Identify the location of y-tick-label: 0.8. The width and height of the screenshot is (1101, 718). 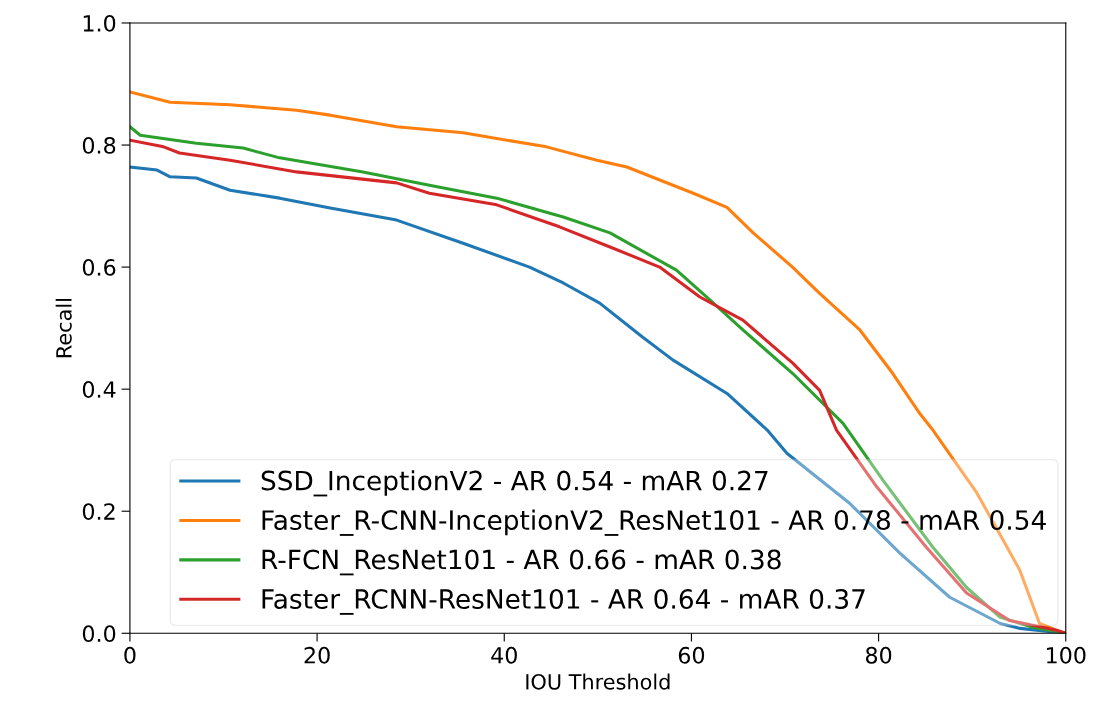
(99, 145).